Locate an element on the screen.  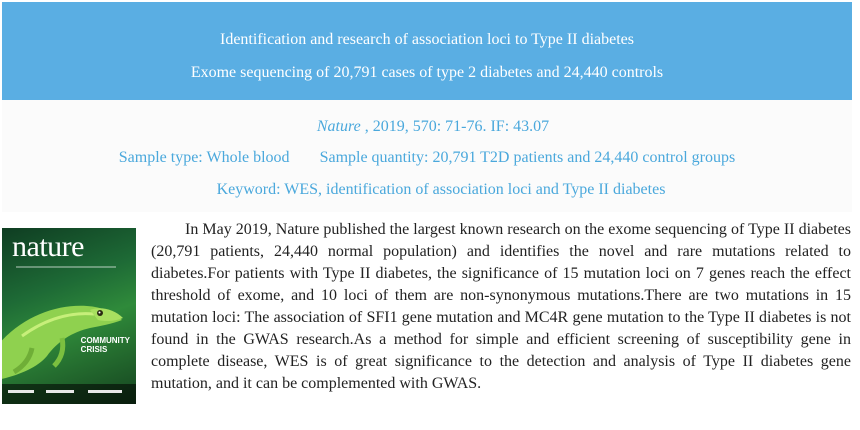
cover-masthead: nature is located at coordinates (48, 246).